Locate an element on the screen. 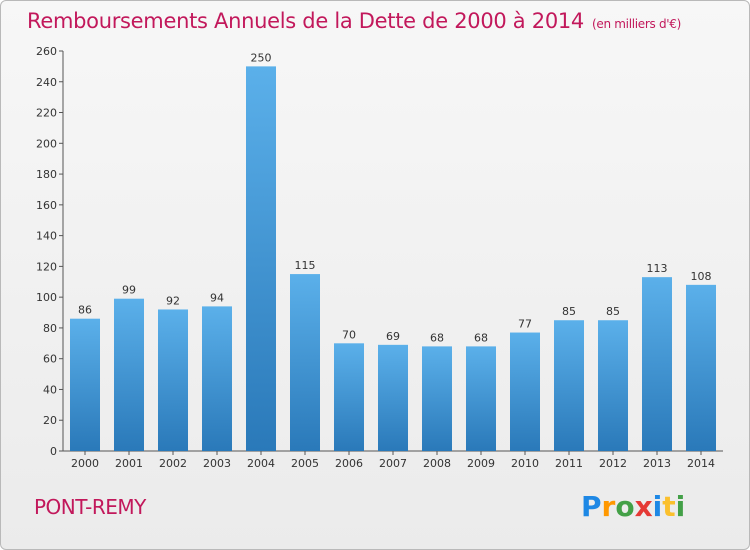  value-label-2011: 85 is located at coordinates (569, 311).